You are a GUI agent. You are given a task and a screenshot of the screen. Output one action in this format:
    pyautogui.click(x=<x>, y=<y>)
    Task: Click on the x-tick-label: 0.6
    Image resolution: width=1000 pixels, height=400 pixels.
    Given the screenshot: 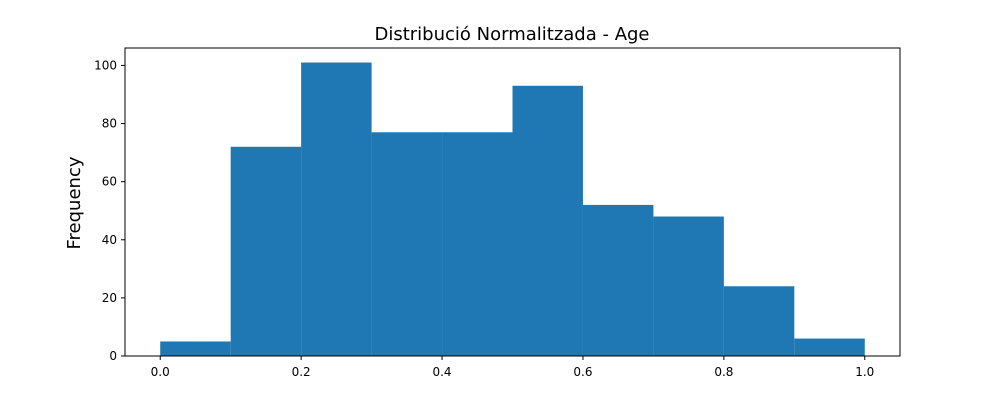 What is the action you would take?
    pyautogui.click(x=582, y=372)
    